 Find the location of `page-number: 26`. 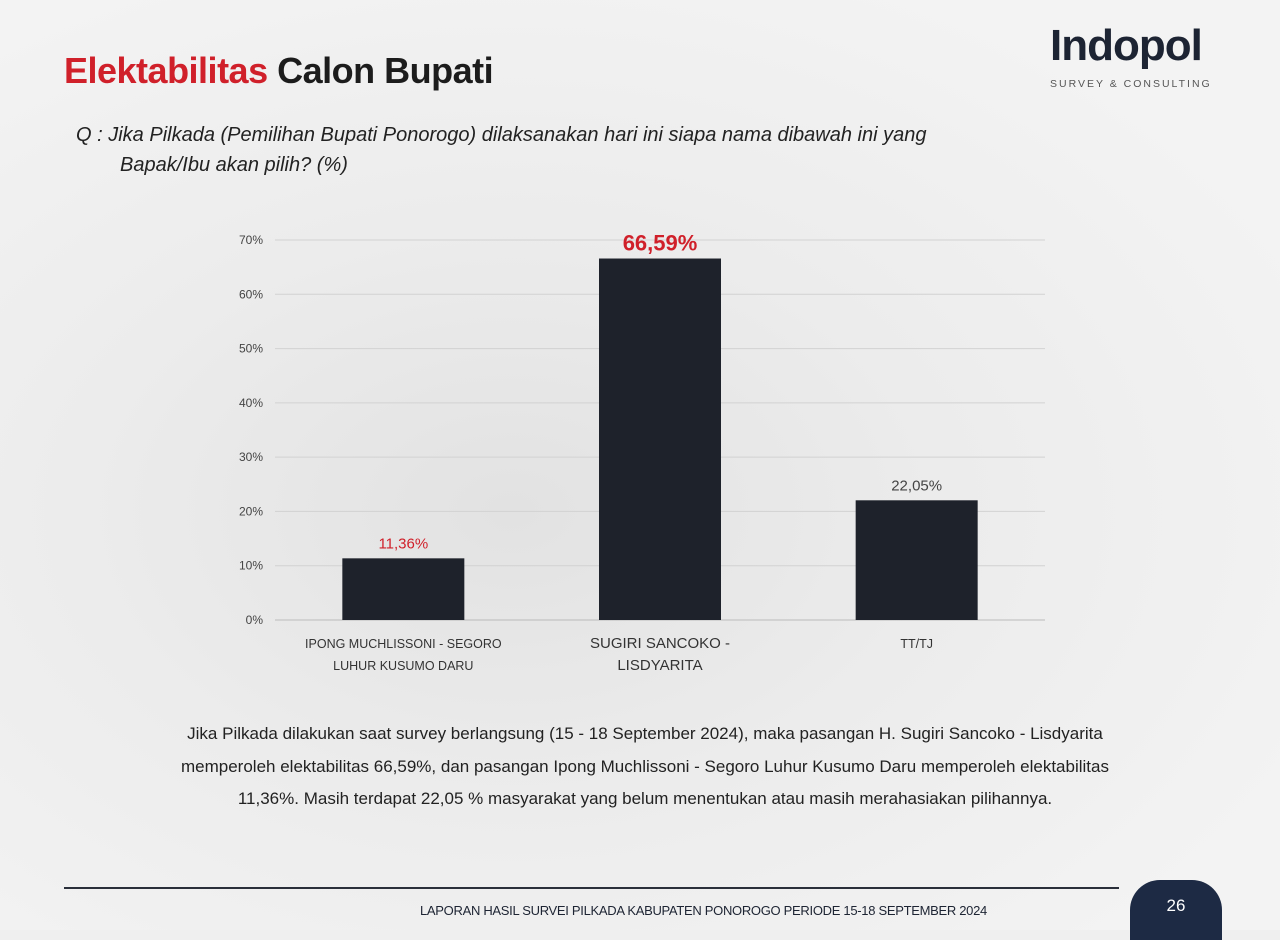

page-number: 26 is located at coordinates (1176, 910).